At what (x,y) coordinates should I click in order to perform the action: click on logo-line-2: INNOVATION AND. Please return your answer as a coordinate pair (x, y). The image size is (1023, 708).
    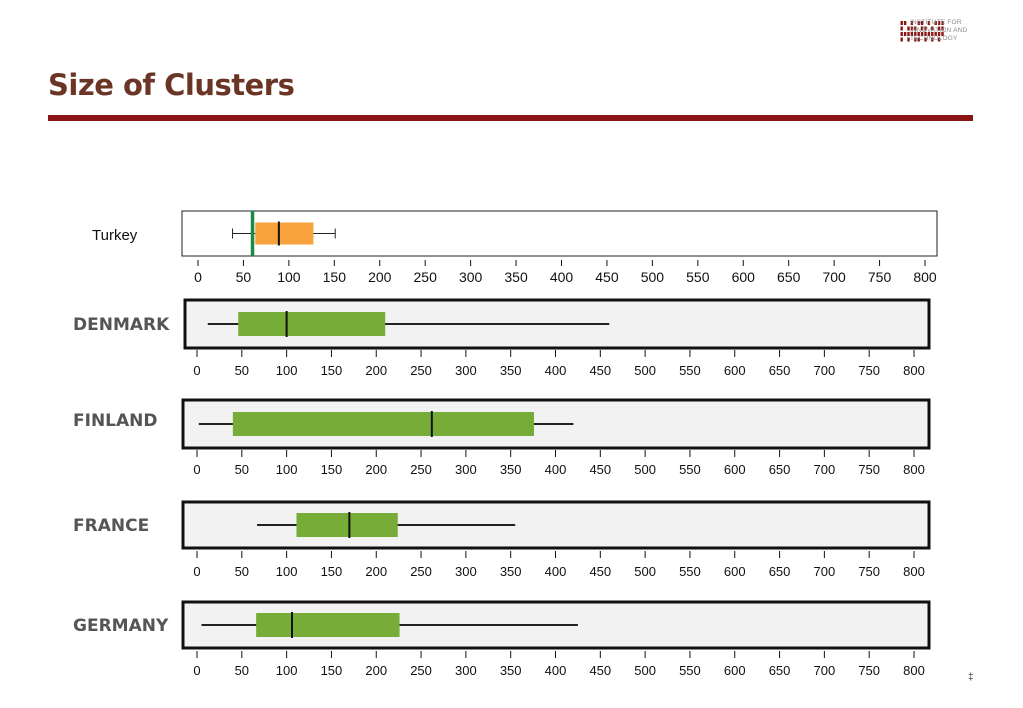
    Looking at the image, I should click on (939, 30).